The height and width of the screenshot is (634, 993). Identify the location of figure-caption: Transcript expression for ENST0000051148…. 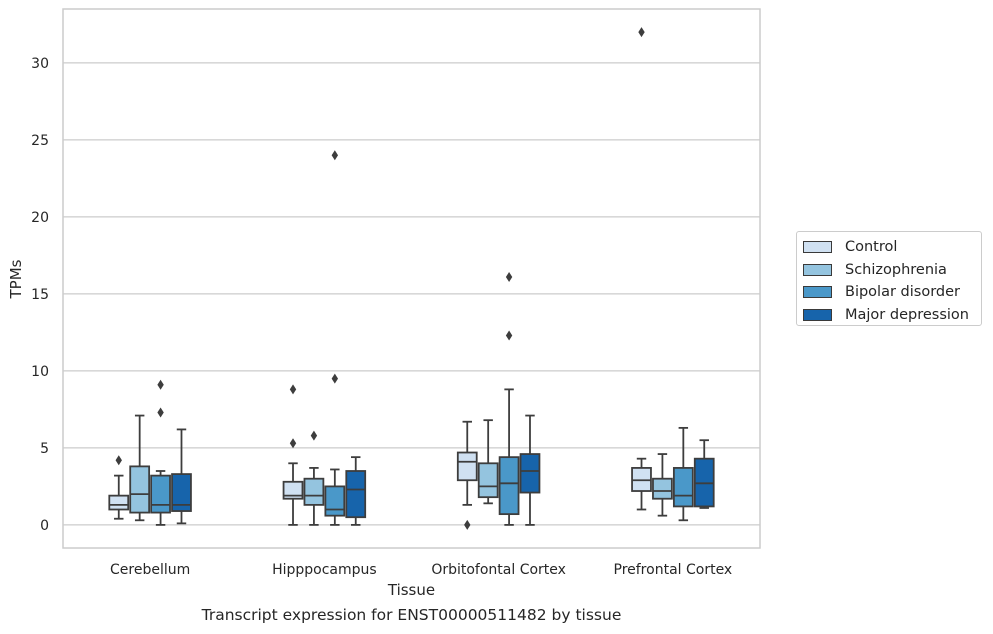
(411, 615).